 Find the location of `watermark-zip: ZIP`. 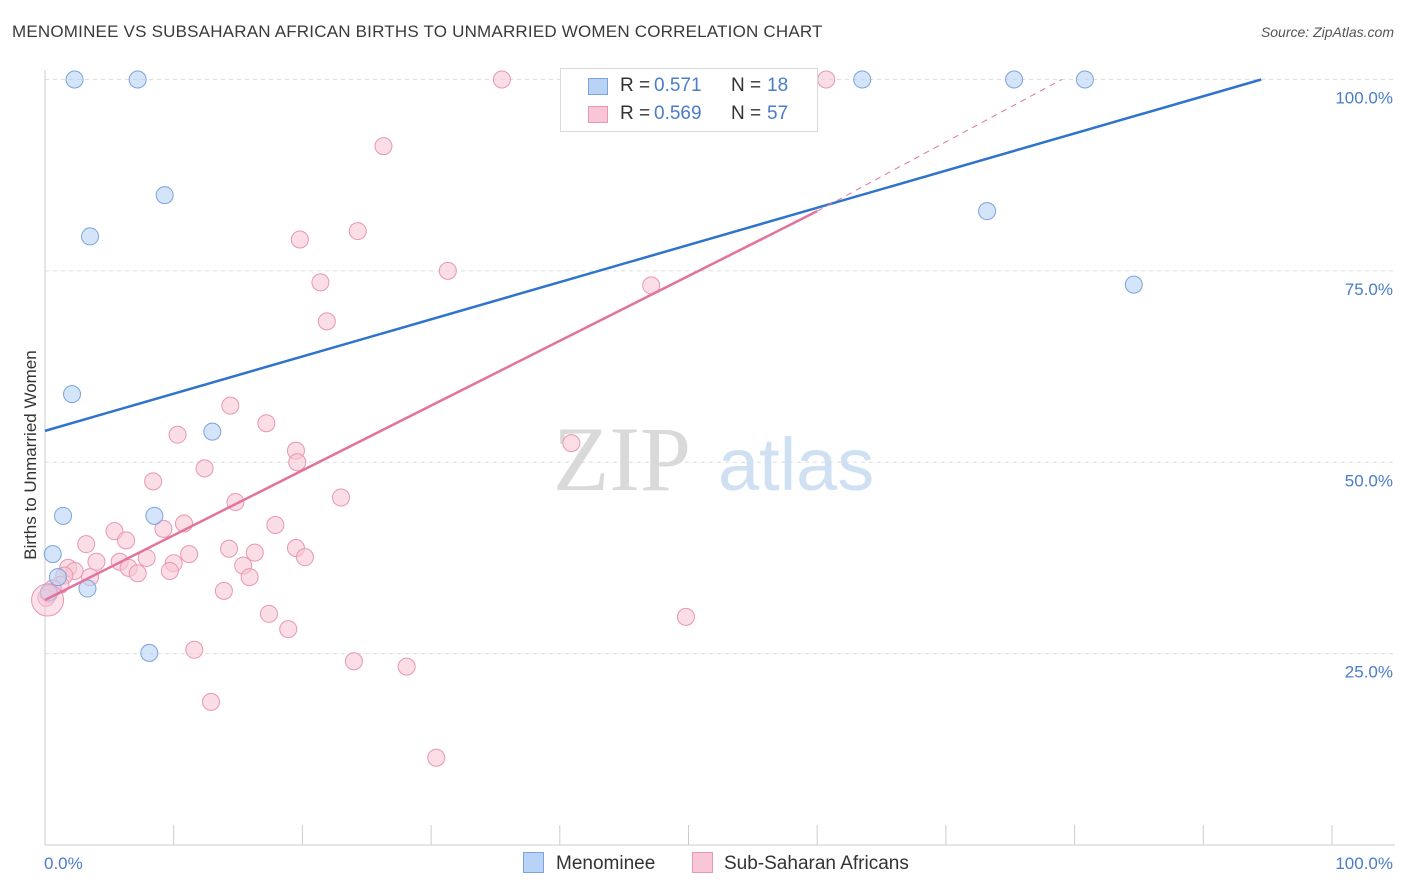

watermark-zip: ZIP is located at coordinates (622, 459).